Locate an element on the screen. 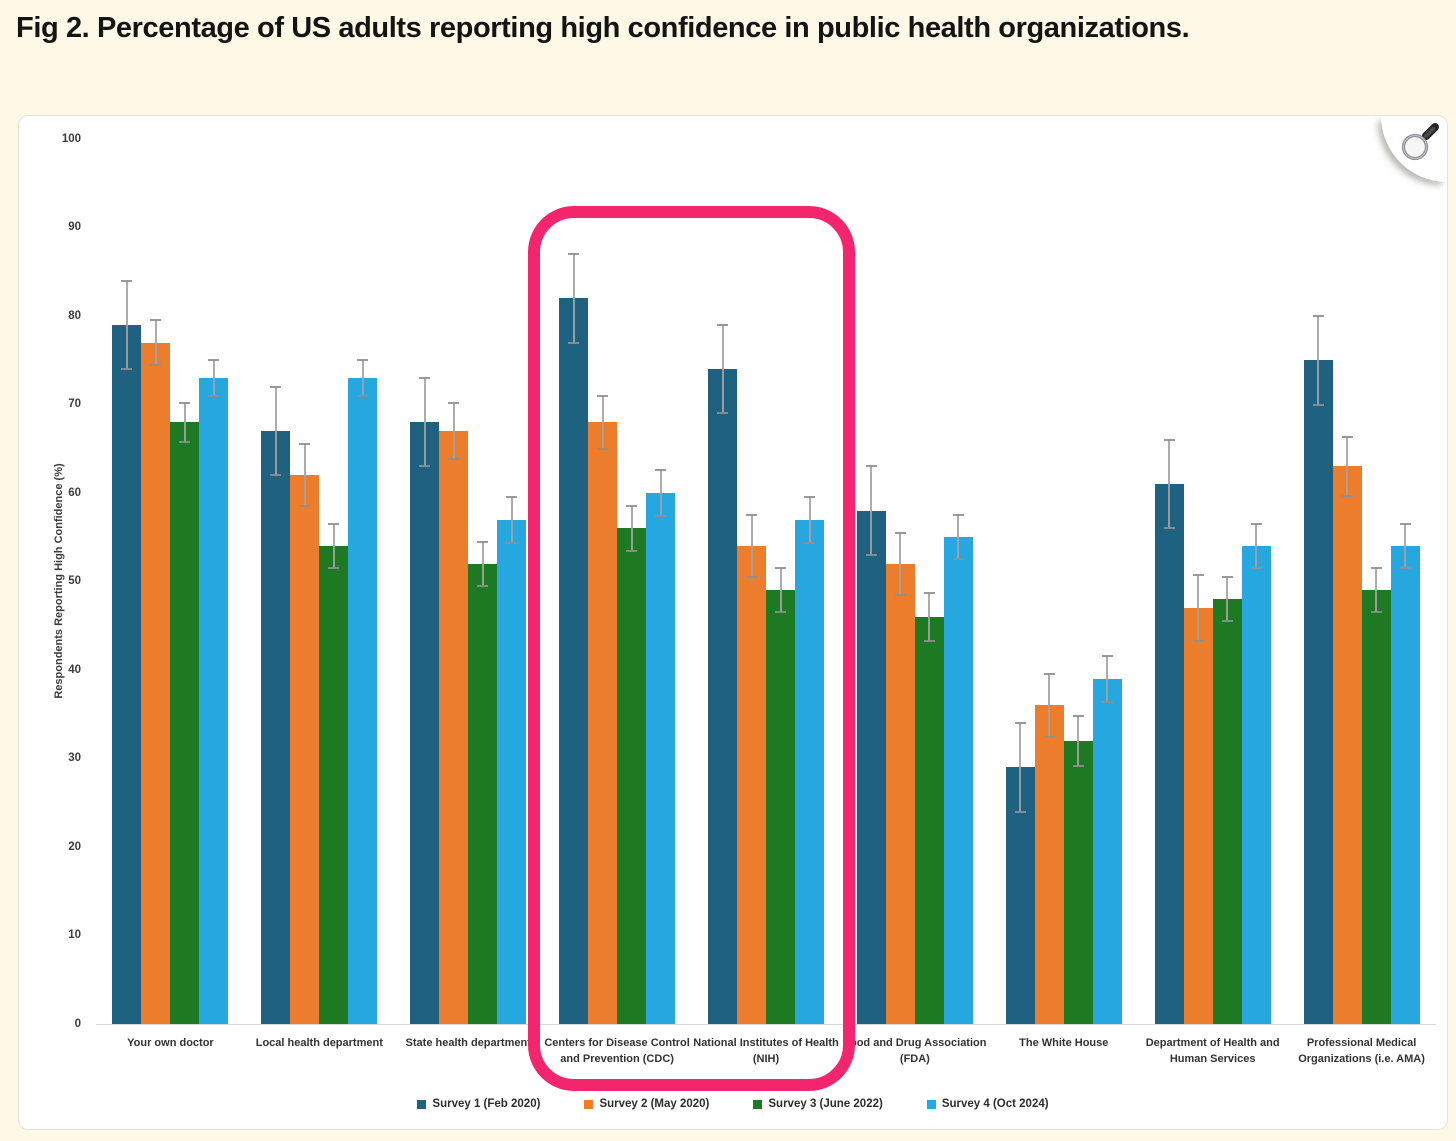  legend-label: Survey 3 (June 2022) is located at coordinates (825, 1104).